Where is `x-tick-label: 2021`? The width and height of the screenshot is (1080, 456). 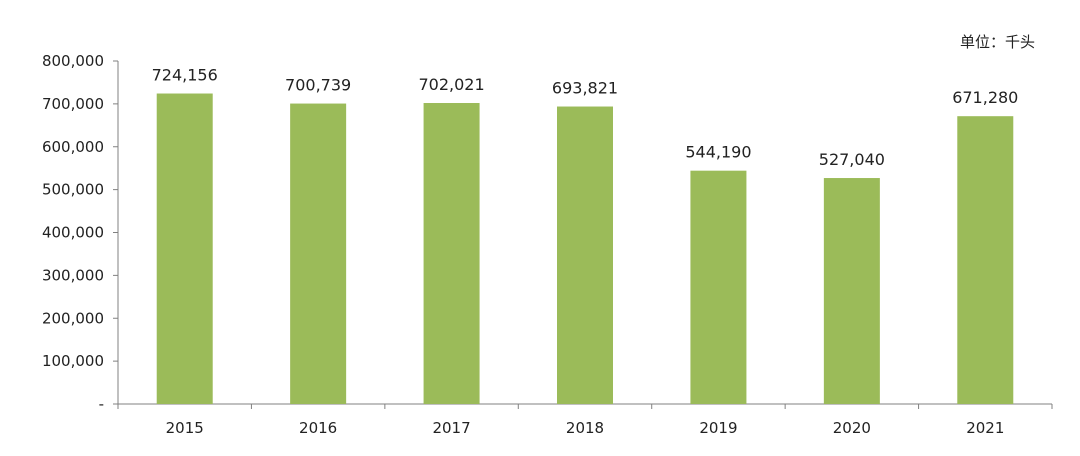
x-tick-label: 2021 is located at coordinates (985, 428).